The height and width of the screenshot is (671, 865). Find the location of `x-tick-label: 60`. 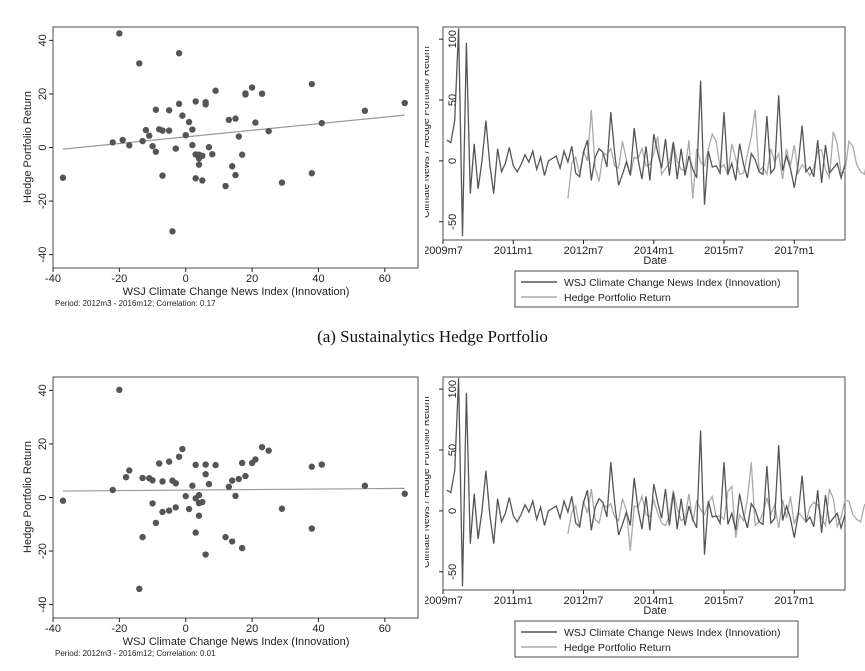

x-tick-label: 60 is located at coordinates (385, 279).